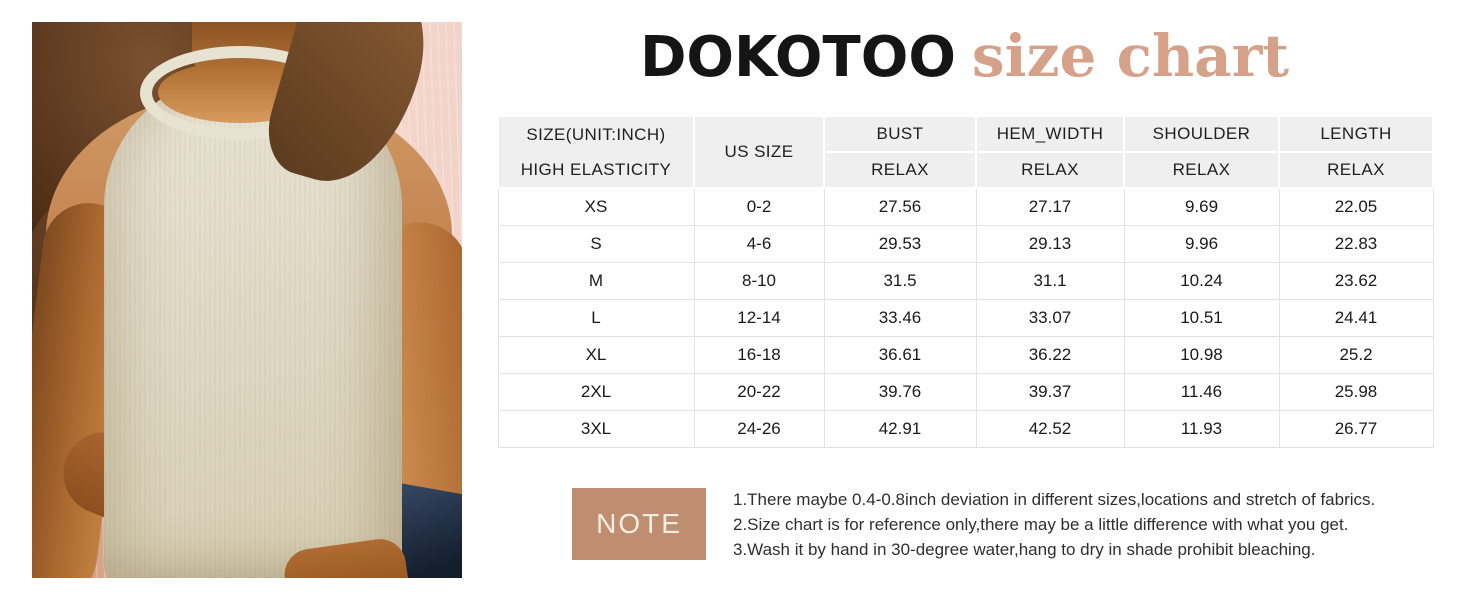 Image resolution: width=1464 pixels, height=600 pixels. I want to click on length-header: LENGTH, so click(1356, 134).